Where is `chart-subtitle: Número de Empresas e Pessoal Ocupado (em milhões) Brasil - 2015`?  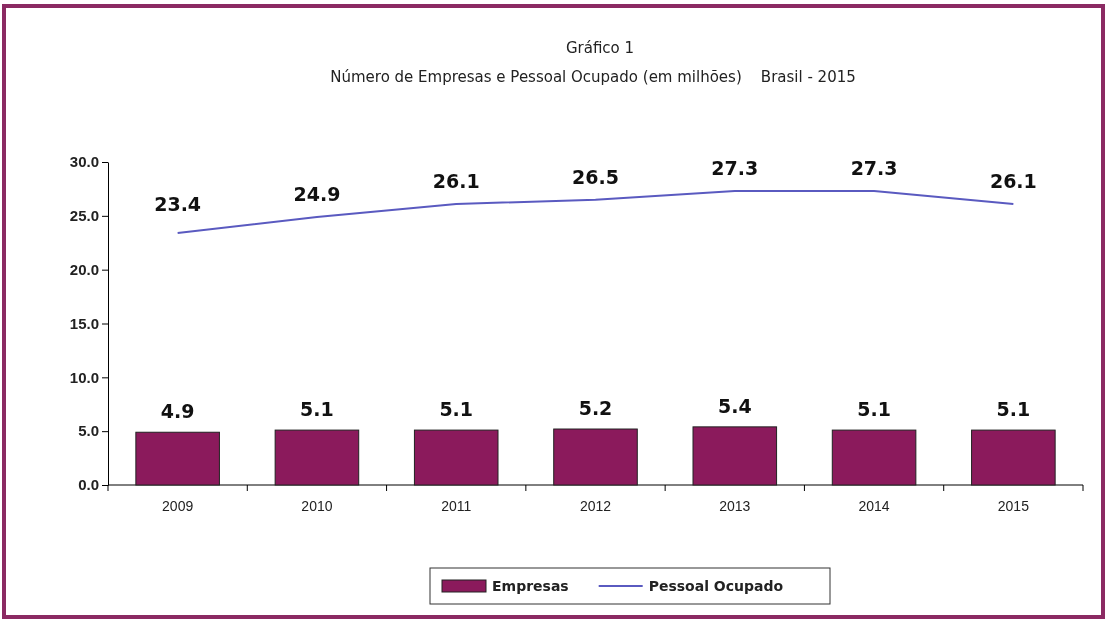 chart-subtitle: Número de Empresas e Pessoal Ocupado (em milhões) Brasil - 2015 is located at coordinates (593, 77).